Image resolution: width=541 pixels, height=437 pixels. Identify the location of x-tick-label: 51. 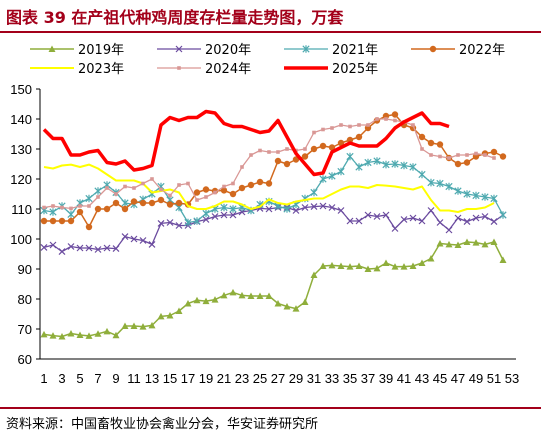
(494, 378).